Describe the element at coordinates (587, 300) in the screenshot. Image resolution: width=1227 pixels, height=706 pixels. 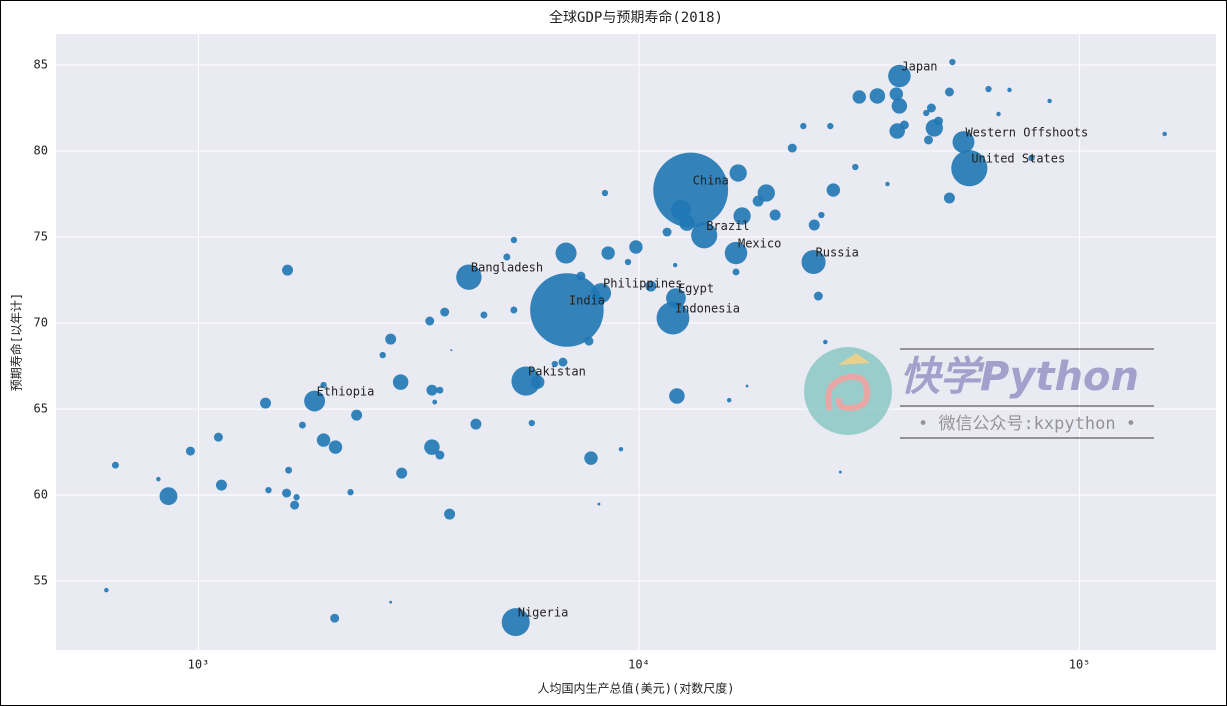
I see `point-label: India` at that location.